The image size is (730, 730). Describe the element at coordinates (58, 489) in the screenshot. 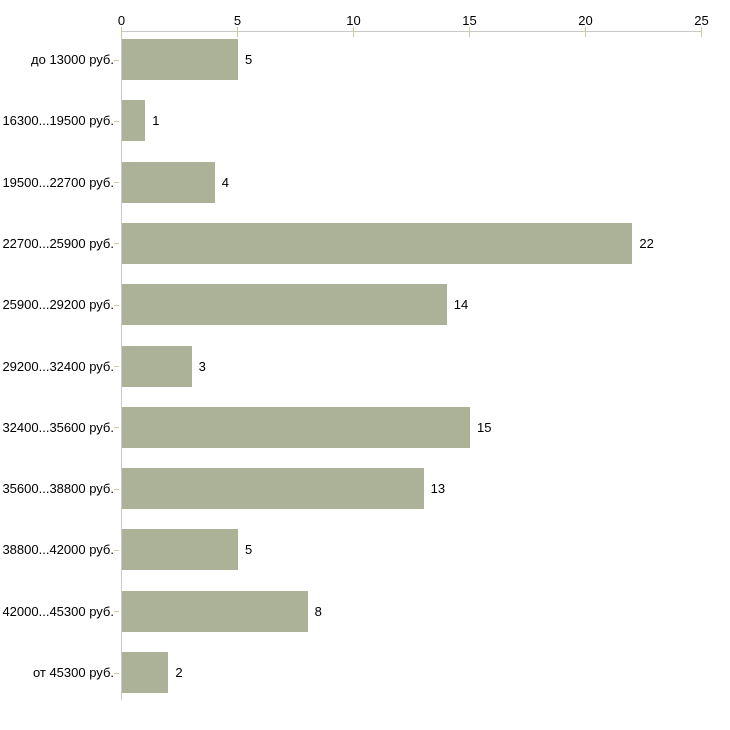

I see `category-label: 35600...38800 руб.` at that location.